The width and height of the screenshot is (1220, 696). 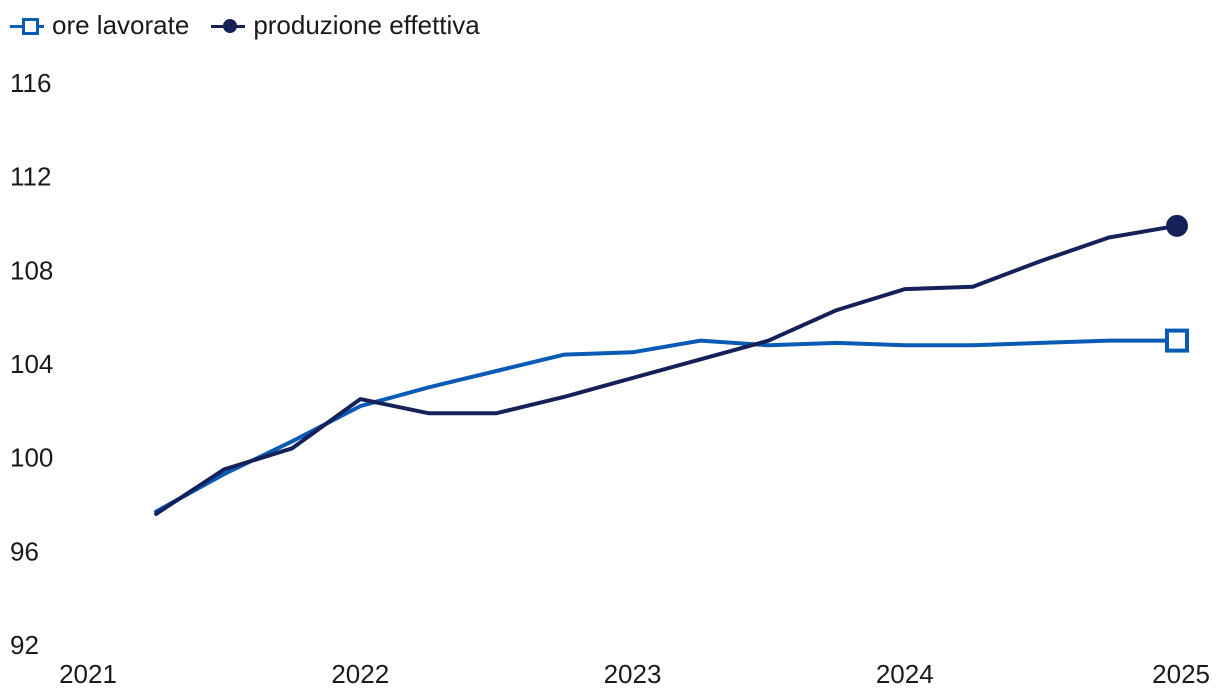 What do you see at coordinates (30, 83) in the screenshot?
I see `y-tick-label: 116` at bounding box center [30, 83].